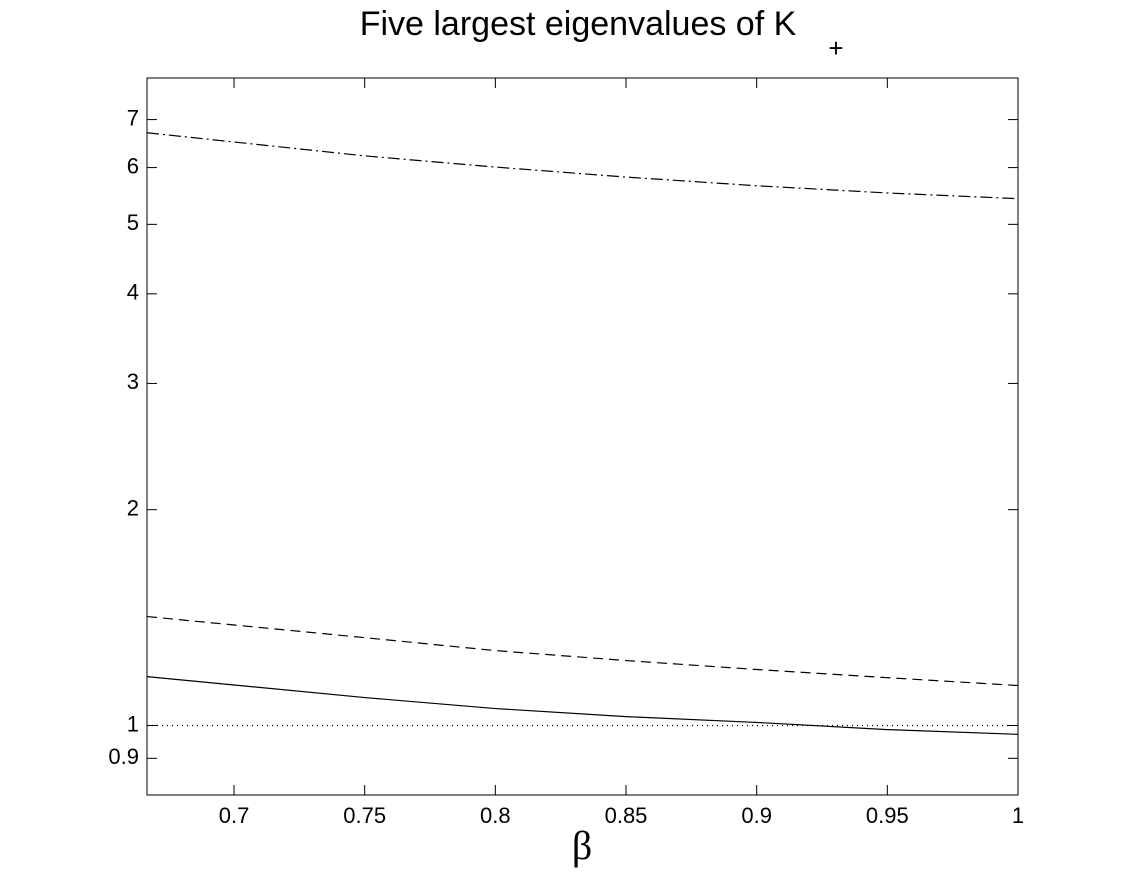  I want to click on y-tick-label: 0.9, so click(123, 756).